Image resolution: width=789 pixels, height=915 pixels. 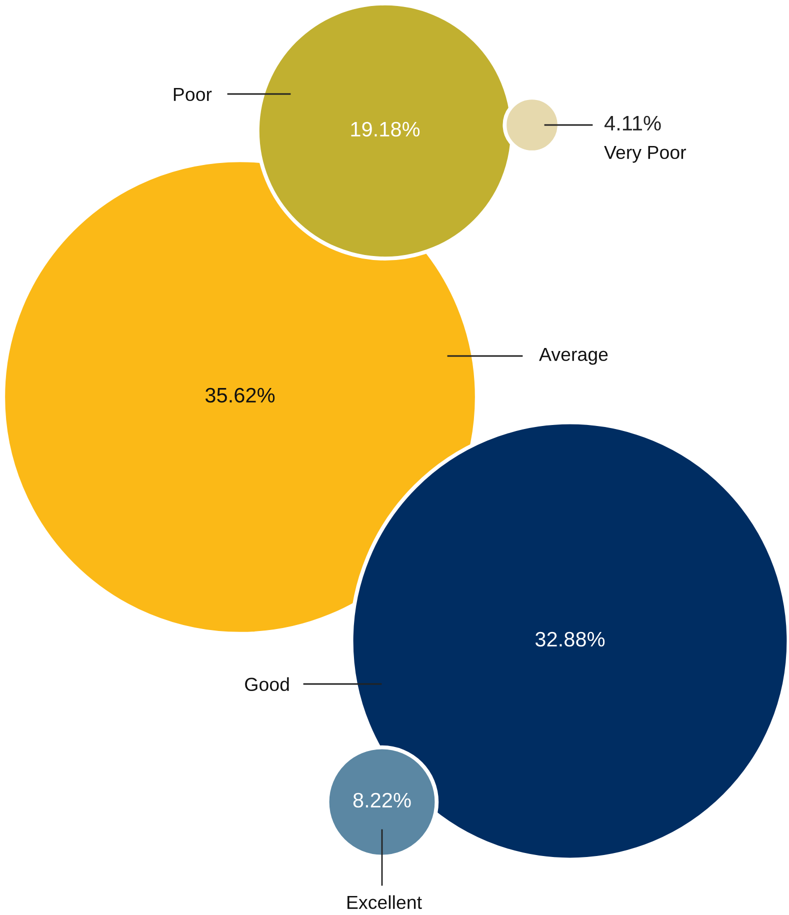 I want to click on category-label: Excellent, so click(x=385, y=902).